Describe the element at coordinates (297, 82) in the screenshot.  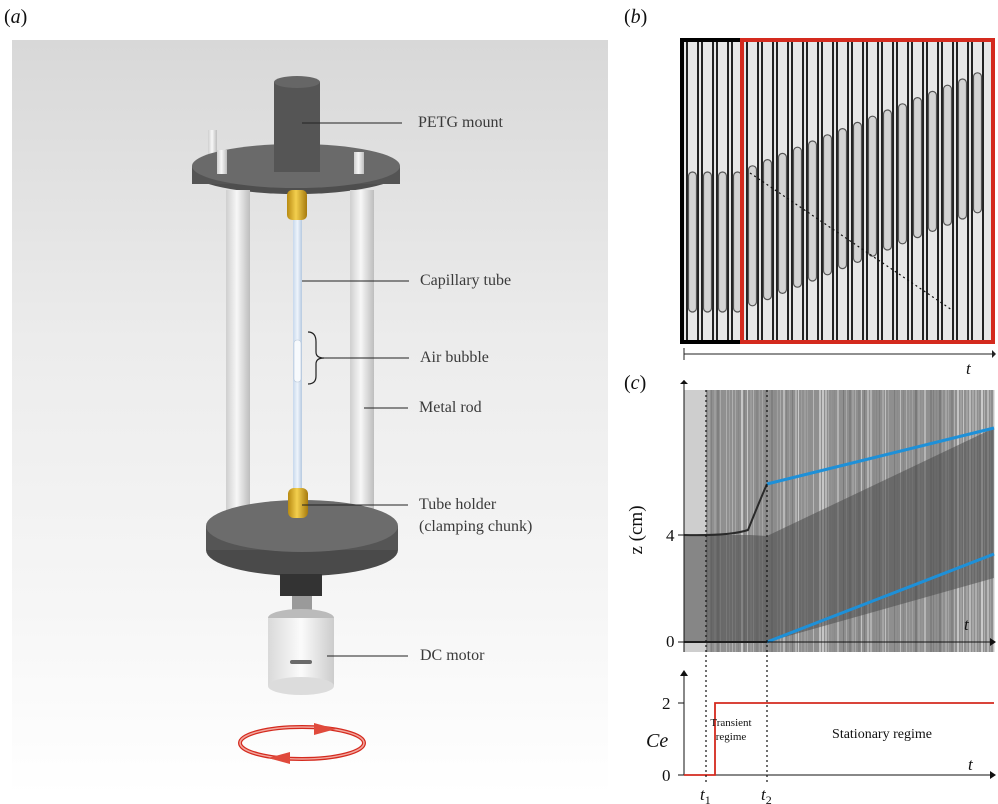
I see `petg-mount-top` at that location.